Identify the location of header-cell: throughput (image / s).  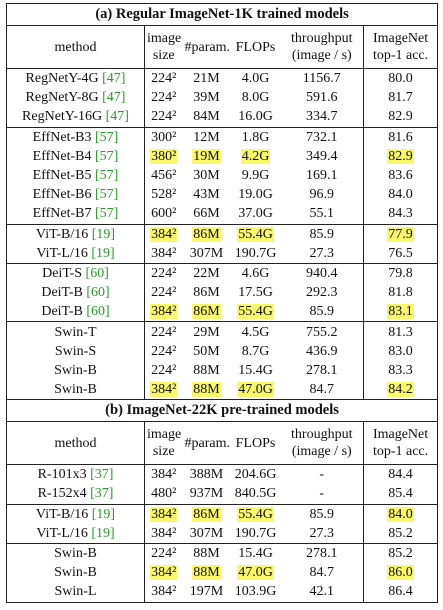
(322, 443).